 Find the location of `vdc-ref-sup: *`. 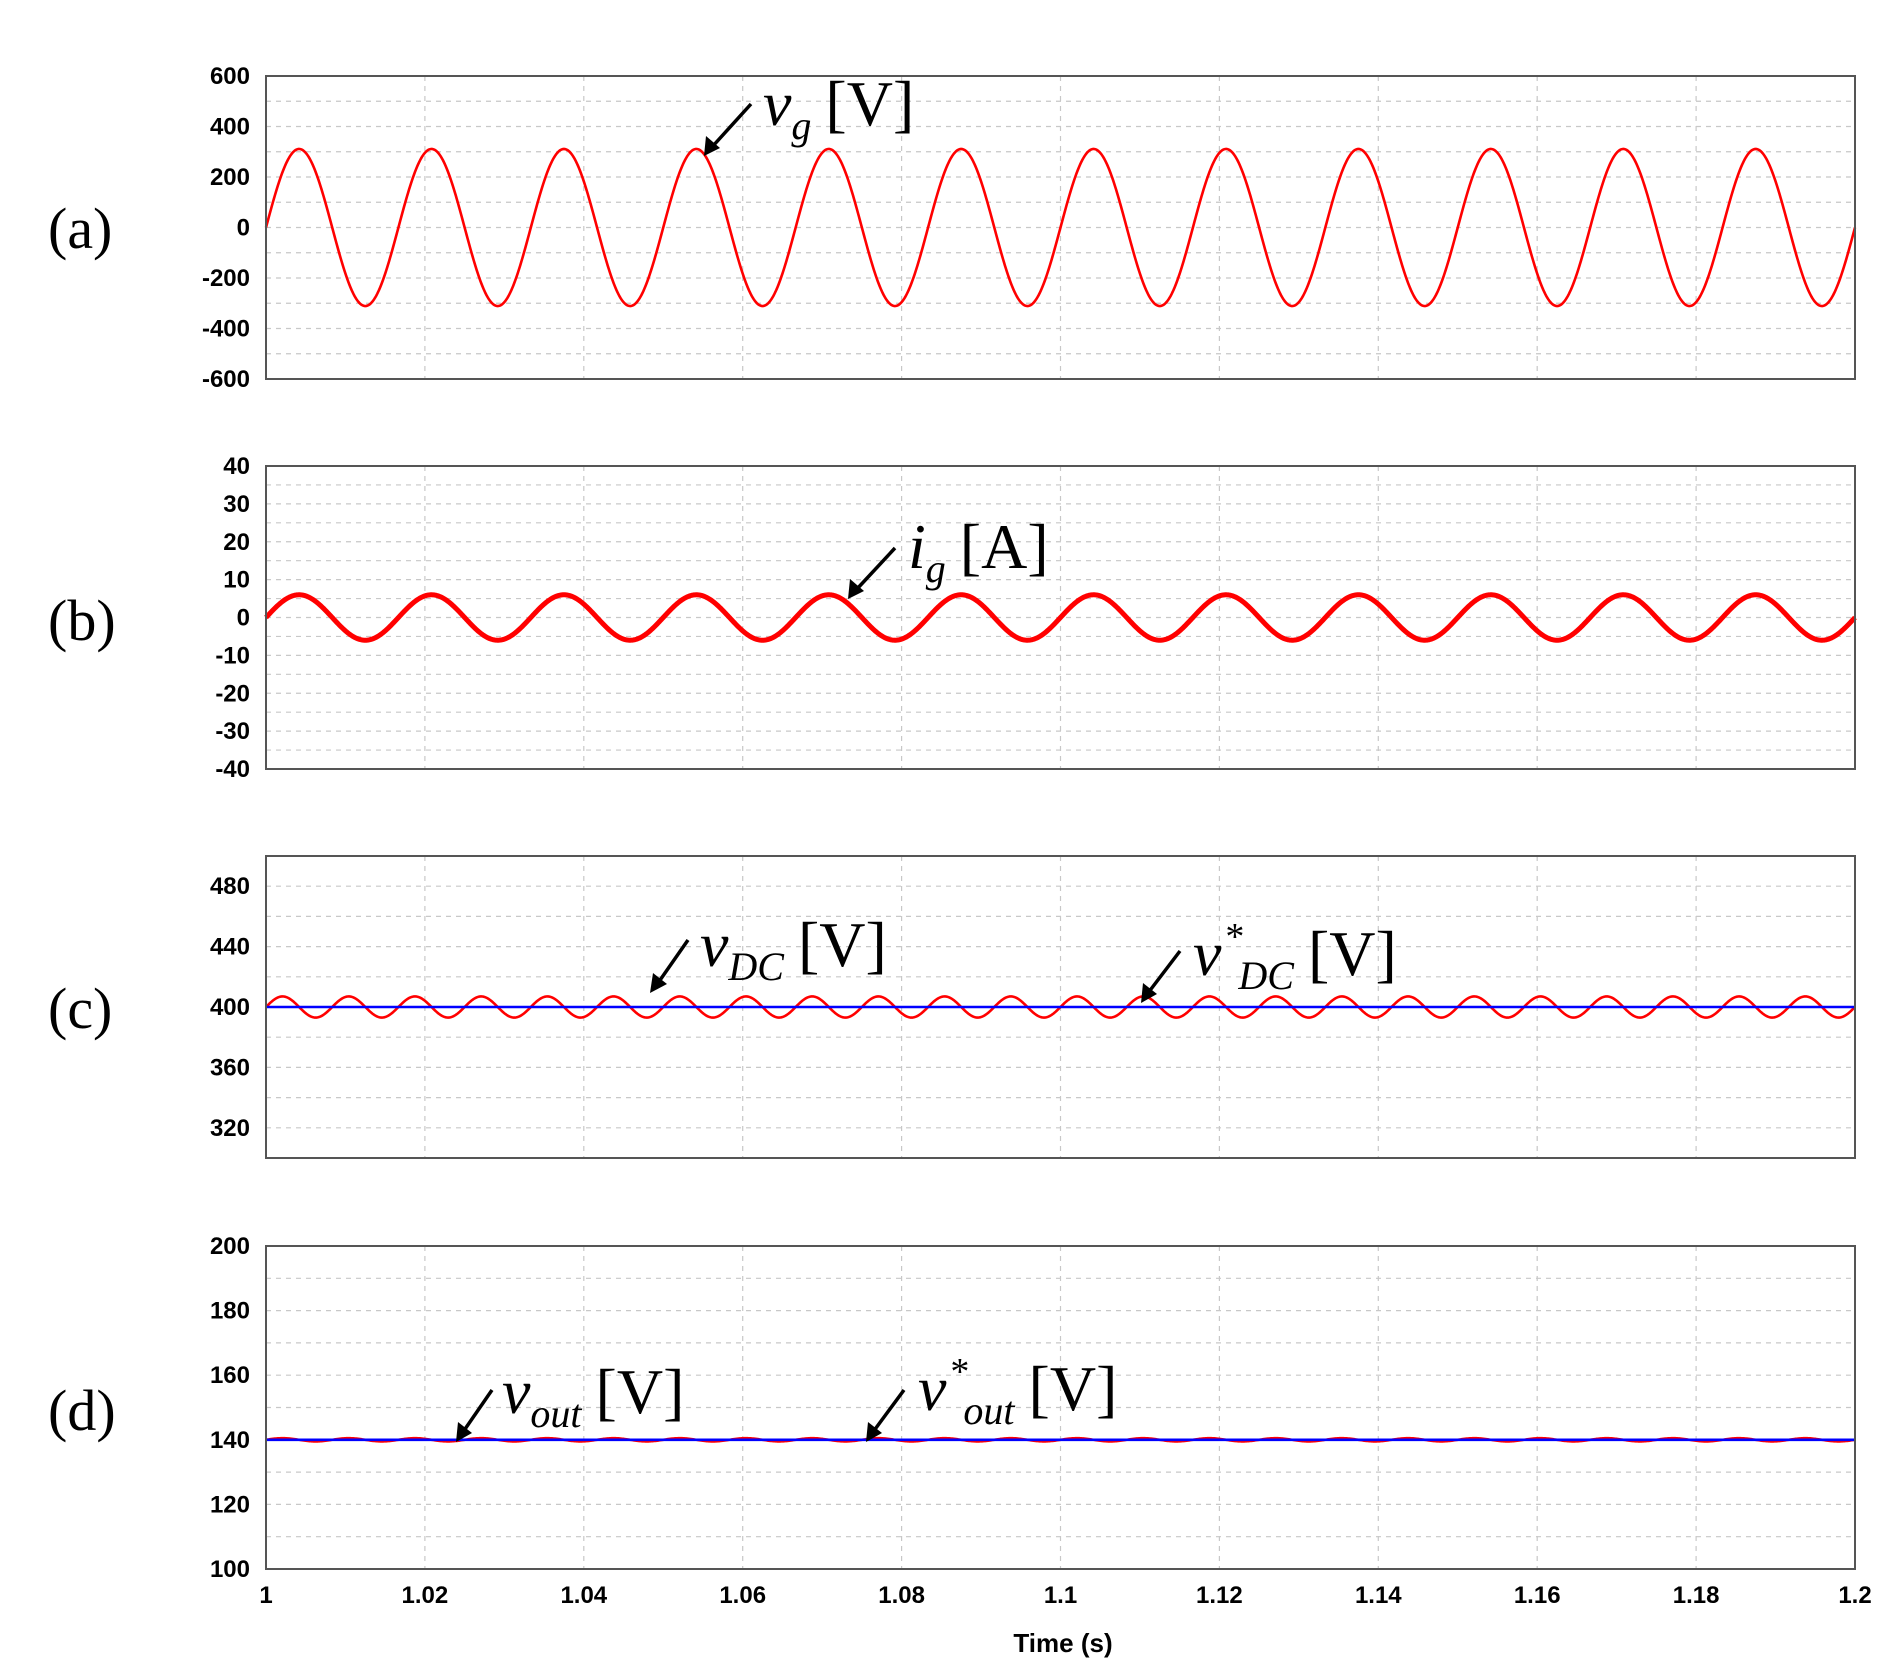

vdc-ref-sup: * is located at coordinates (1234, 937).